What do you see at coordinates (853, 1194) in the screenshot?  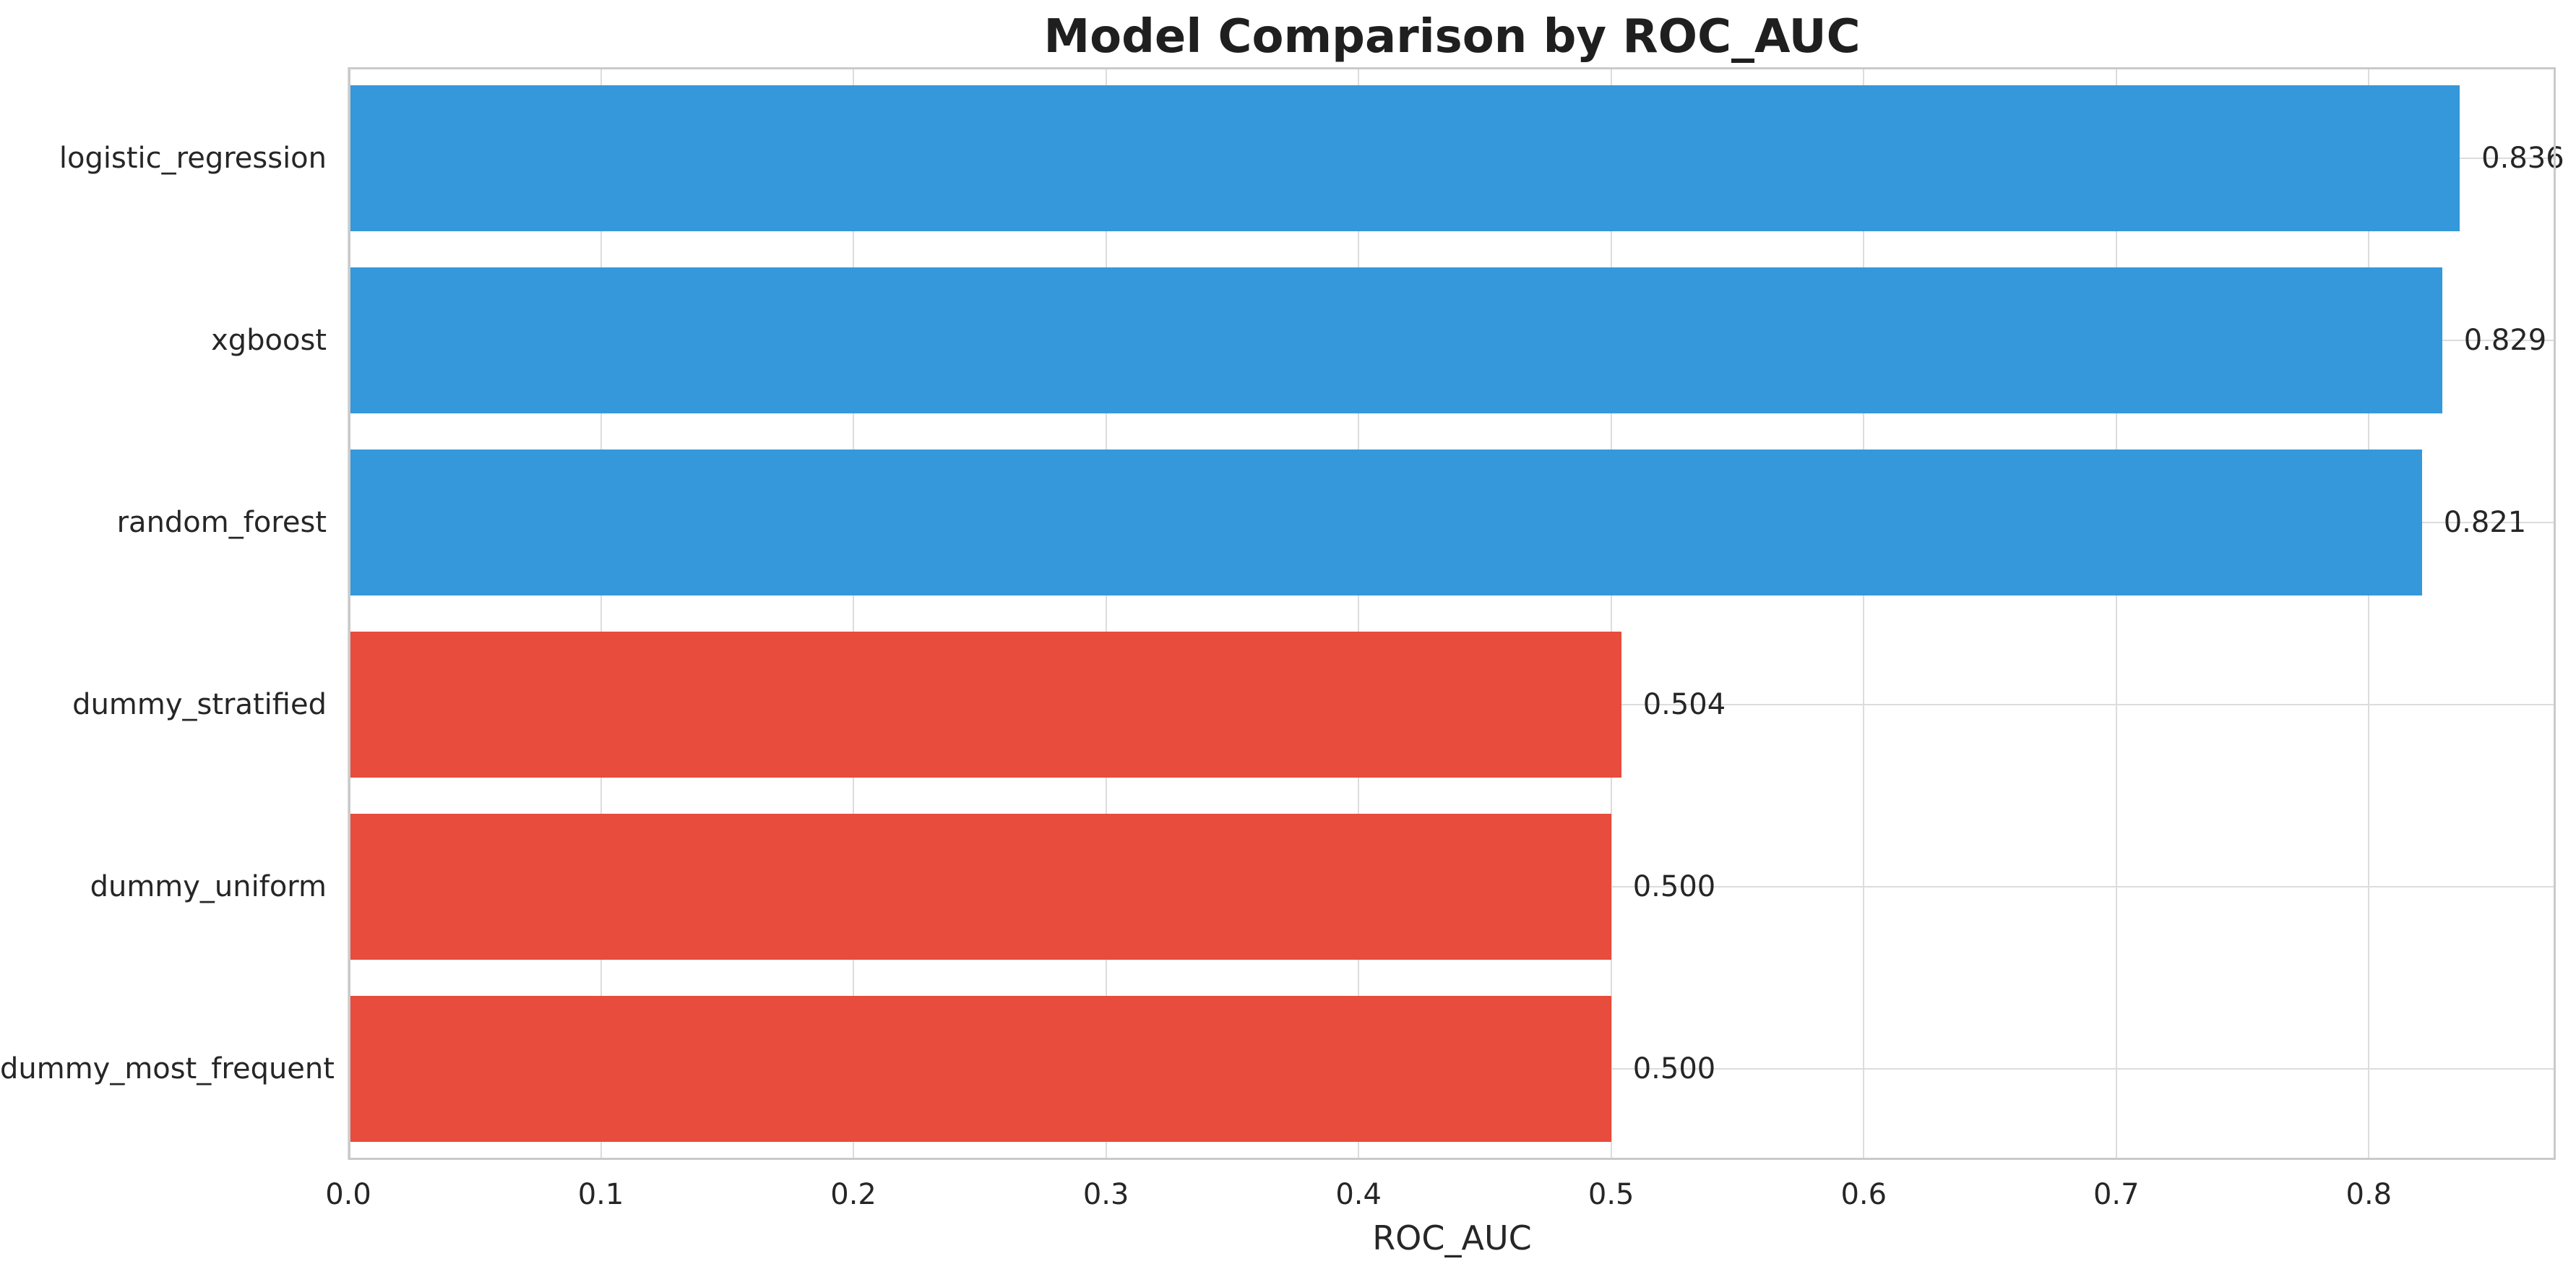 I see `x-tick-label-0.2: 0.2` at bounding box center [853, 1194].